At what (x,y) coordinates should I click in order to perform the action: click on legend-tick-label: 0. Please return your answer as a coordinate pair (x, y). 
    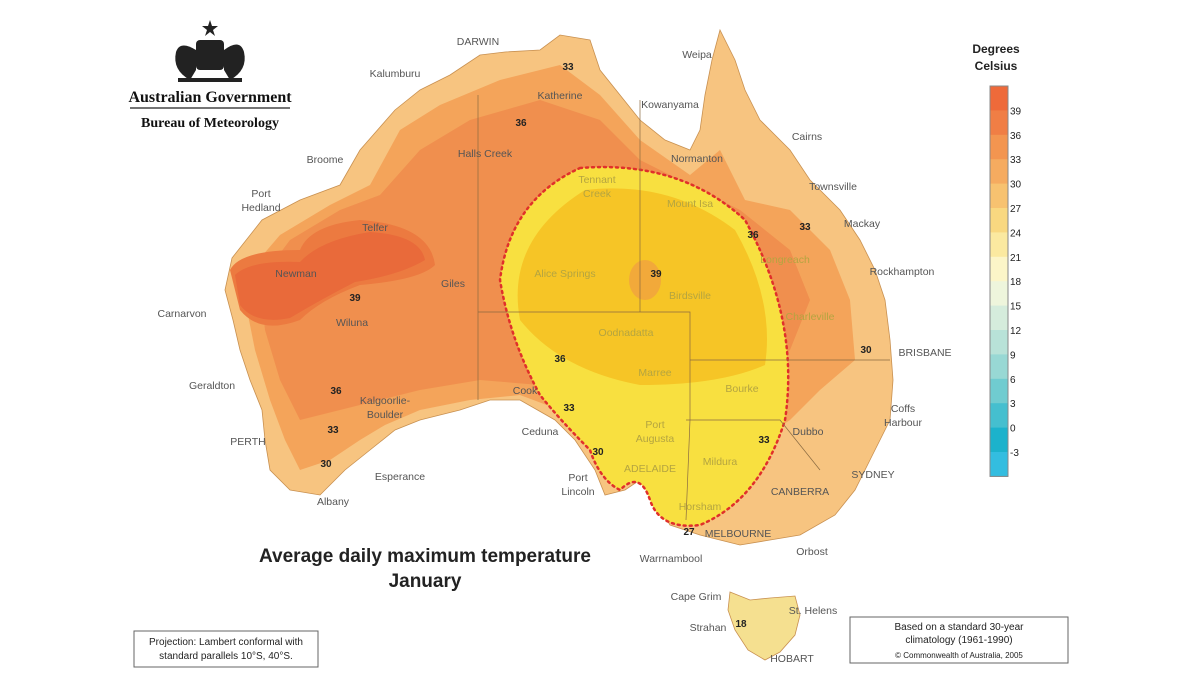
    Looking at the image, I should click on (1013, 429).